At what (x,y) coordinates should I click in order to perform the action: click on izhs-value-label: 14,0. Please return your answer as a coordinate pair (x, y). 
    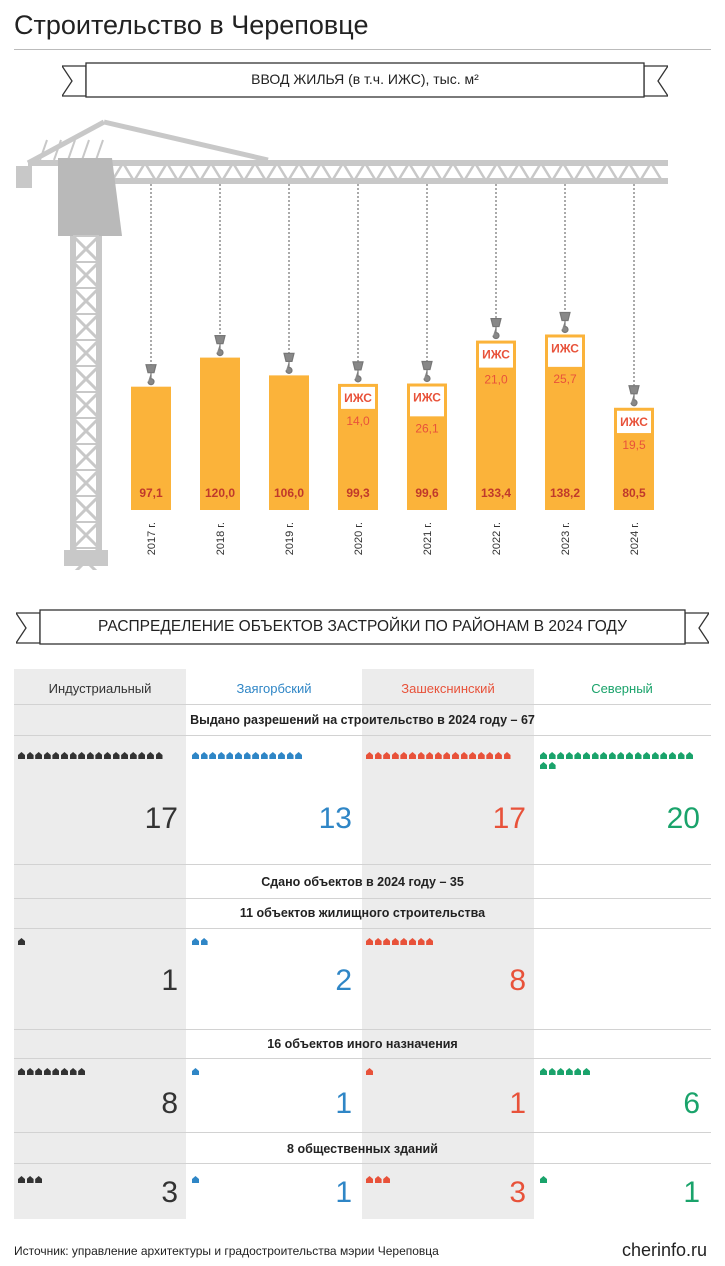
    Looking at the image, I should click on (358, 421).